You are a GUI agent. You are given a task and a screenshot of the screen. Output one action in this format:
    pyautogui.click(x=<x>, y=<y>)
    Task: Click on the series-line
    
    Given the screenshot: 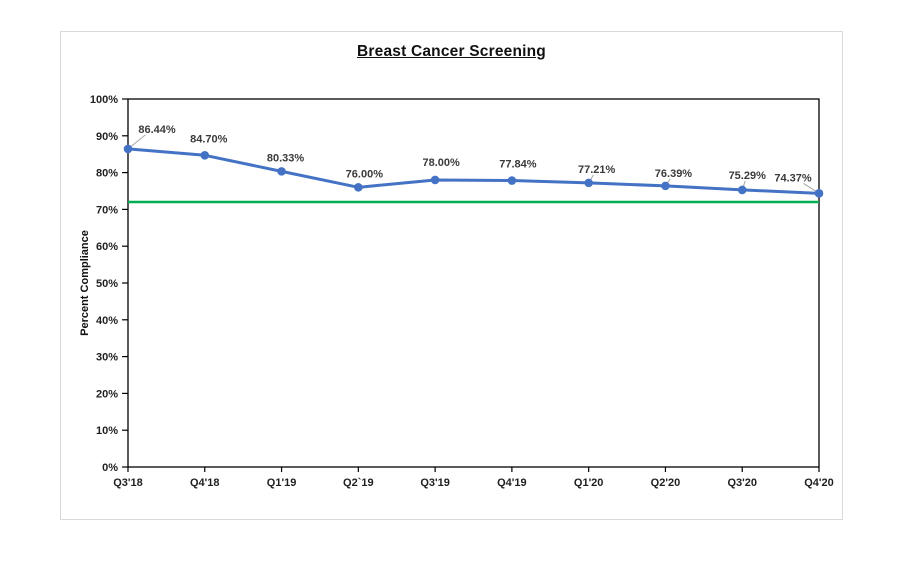 What is the action you would take?
    pyautogui.click(x=473, y=171)
    